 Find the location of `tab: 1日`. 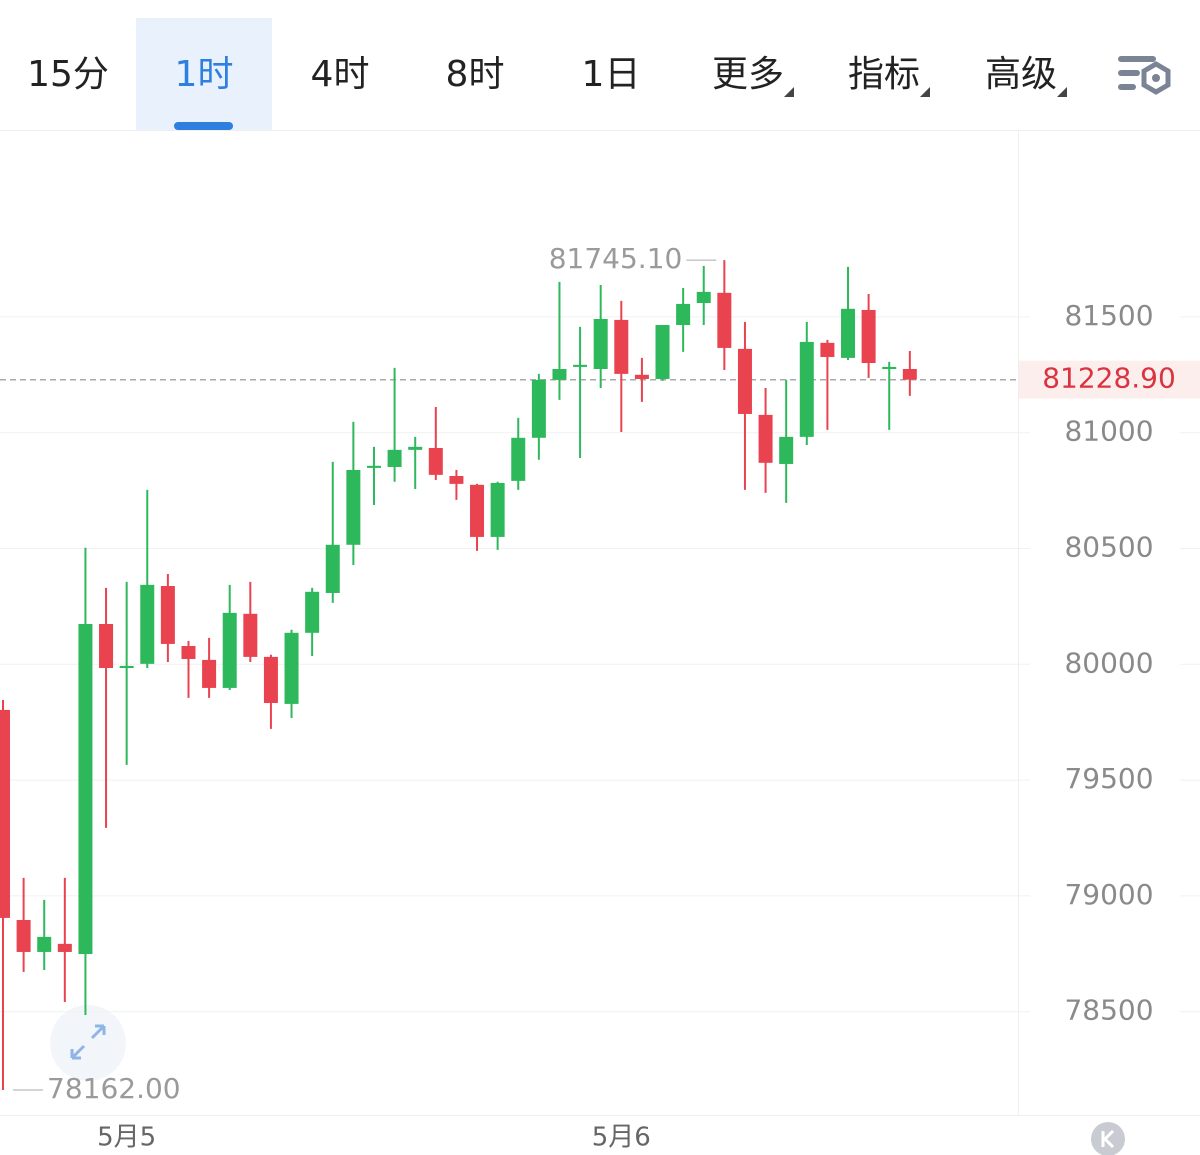

tab: 1日 is located at coordinates (611, 74).